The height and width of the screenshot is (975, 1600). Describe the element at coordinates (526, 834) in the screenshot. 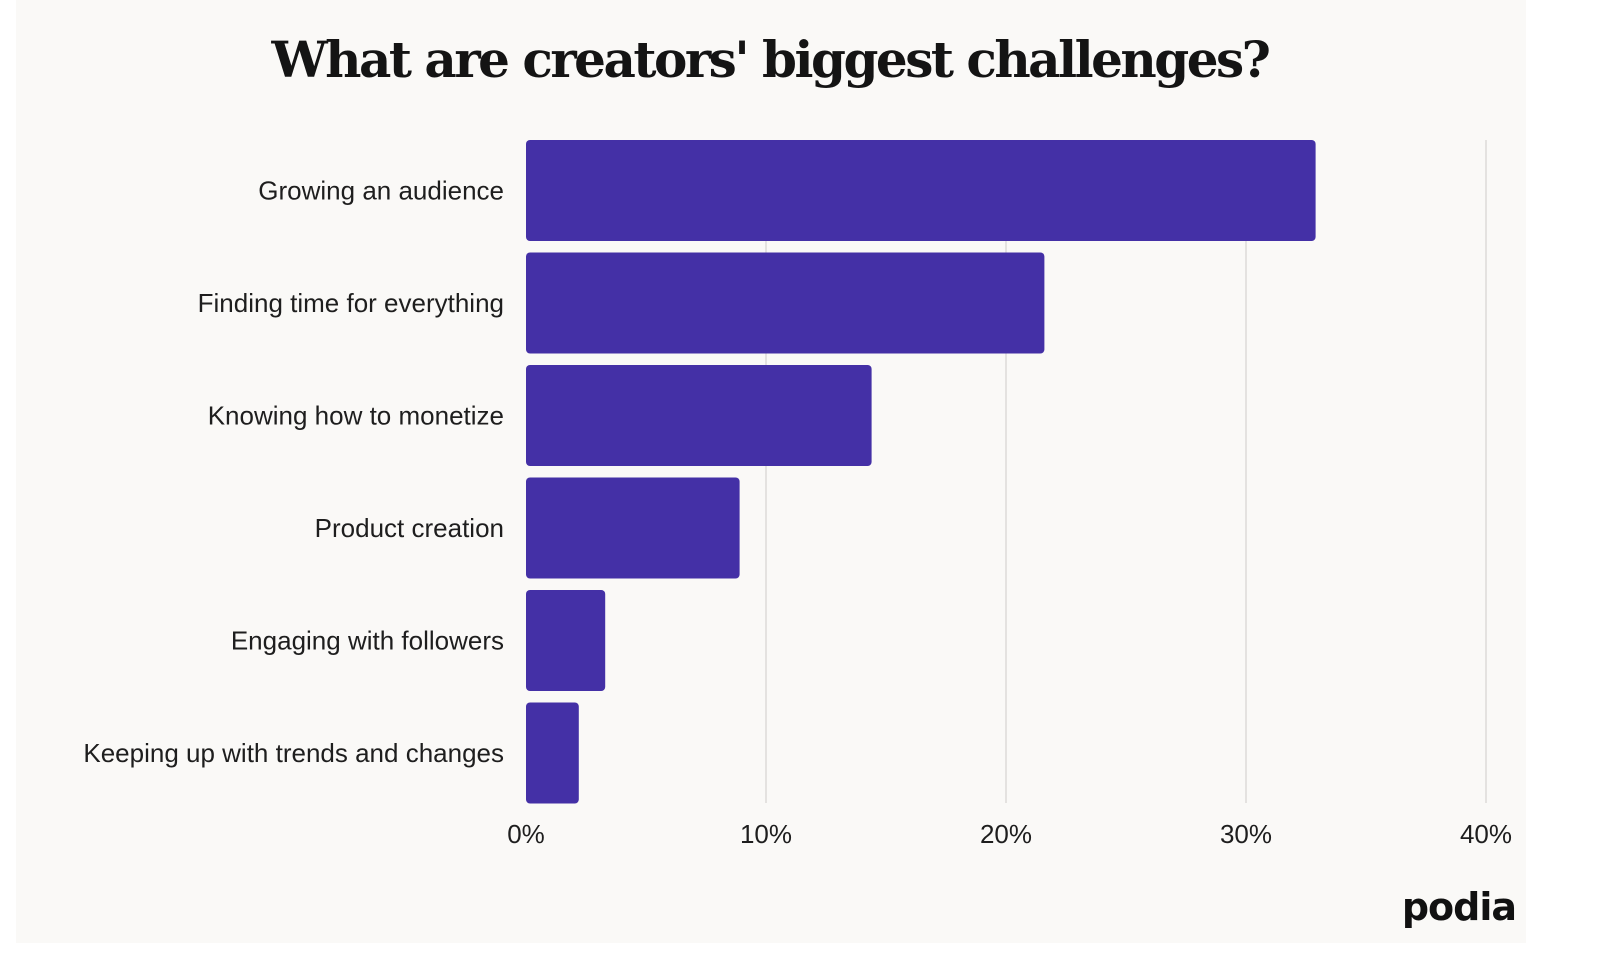

I see `x-tick-label: 0%` at that location.